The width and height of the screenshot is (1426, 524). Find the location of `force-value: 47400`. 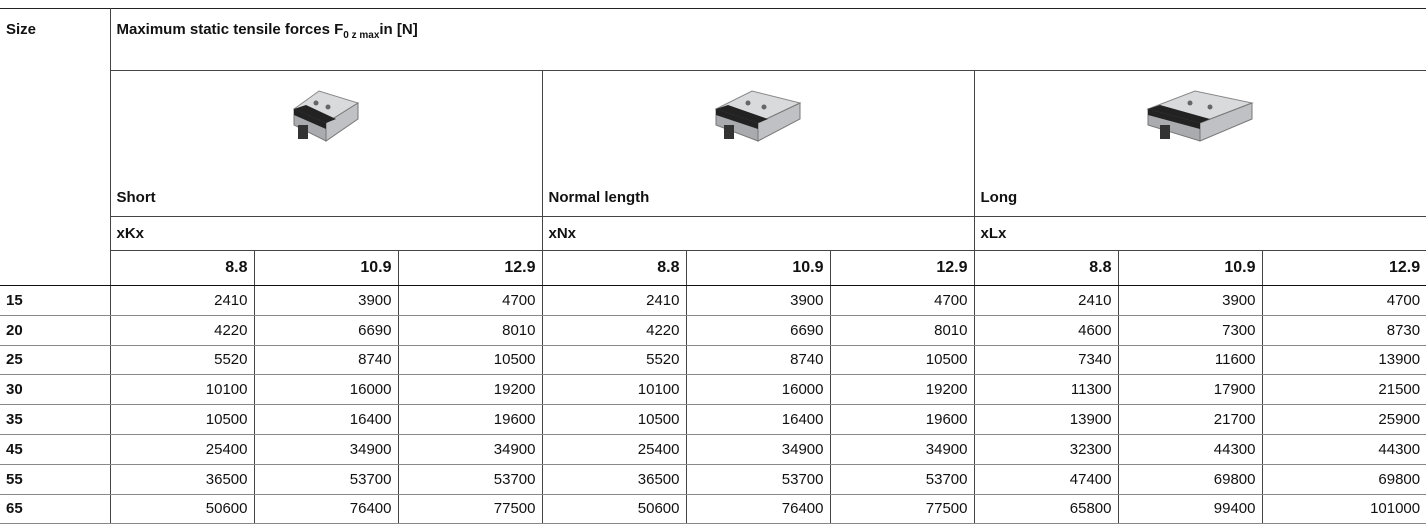

force-value: 47400 is located at coordinates (1046, 479).